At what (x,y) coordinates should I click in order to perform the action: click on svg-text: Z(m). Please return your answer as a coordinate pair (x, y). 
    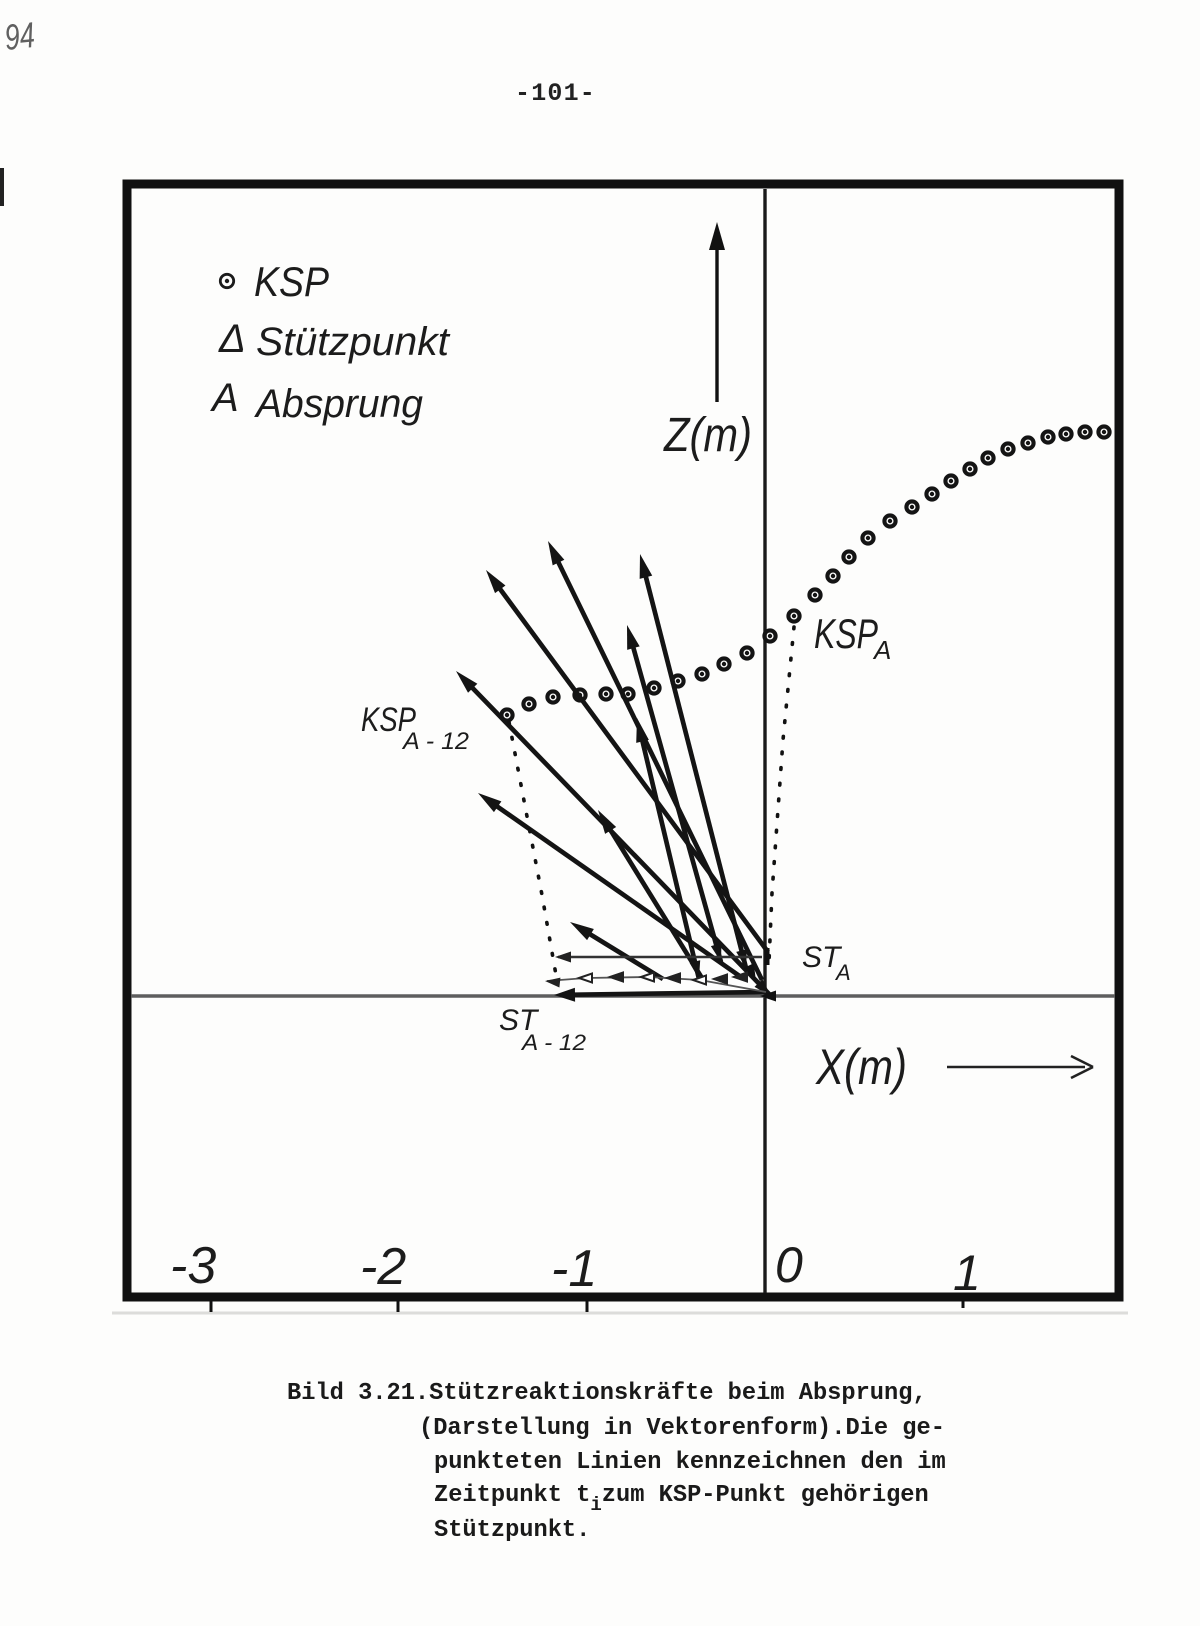
    Looking at the image, I should click on (707, 435).